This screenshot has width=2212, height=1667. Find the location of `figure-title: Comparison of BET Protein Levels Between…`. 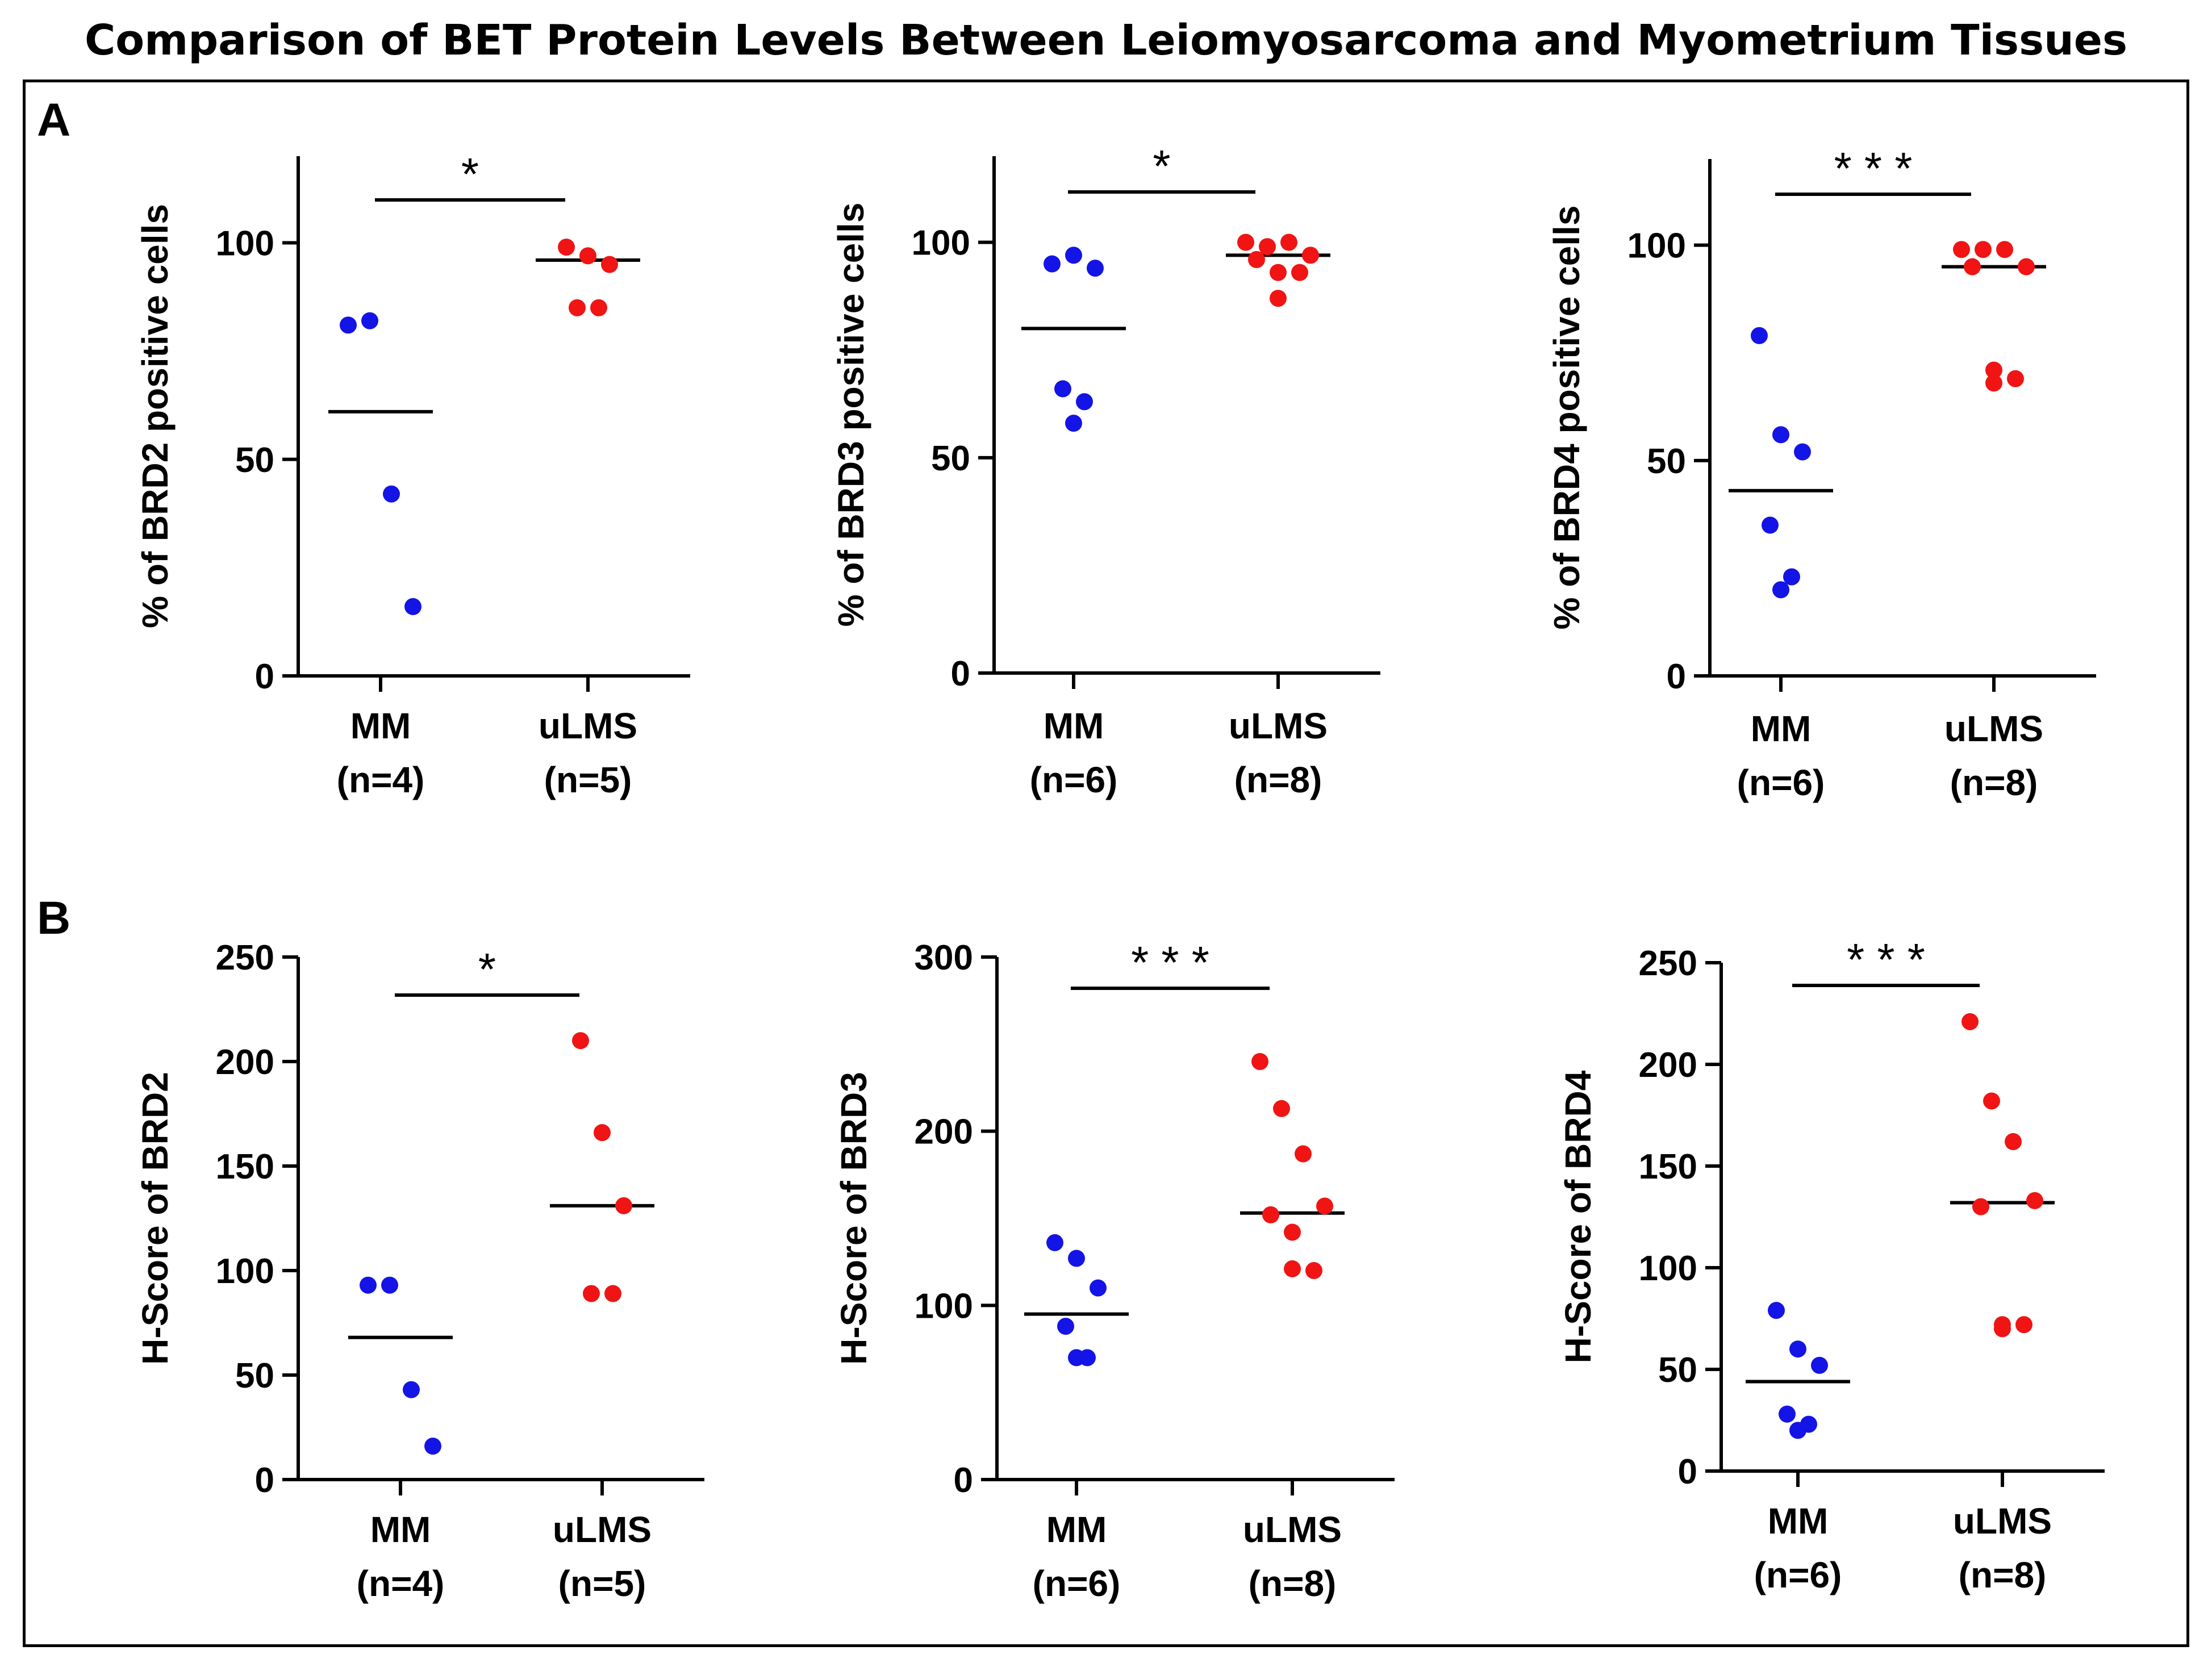

figure-title: Comparison of BET Protein Levels Between… is located at coordinates (1106, 40).